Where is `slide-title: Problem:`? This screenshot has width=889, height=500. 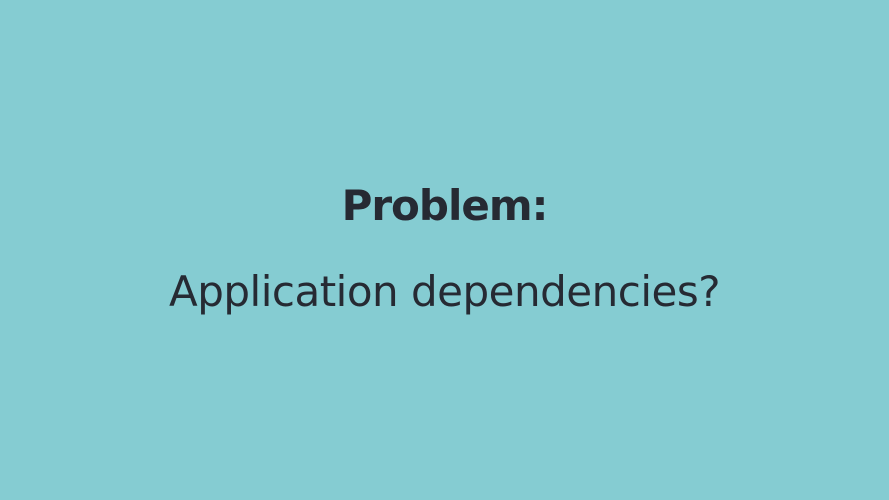 slide-title: Problem: is located at coordinates (445, 205).